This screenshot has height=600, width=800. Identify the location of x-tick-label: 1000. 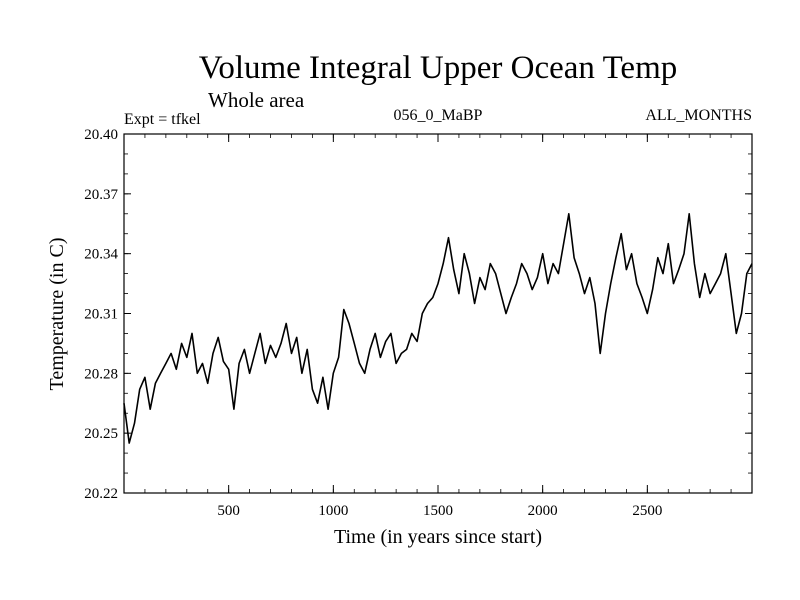
(333, 511).